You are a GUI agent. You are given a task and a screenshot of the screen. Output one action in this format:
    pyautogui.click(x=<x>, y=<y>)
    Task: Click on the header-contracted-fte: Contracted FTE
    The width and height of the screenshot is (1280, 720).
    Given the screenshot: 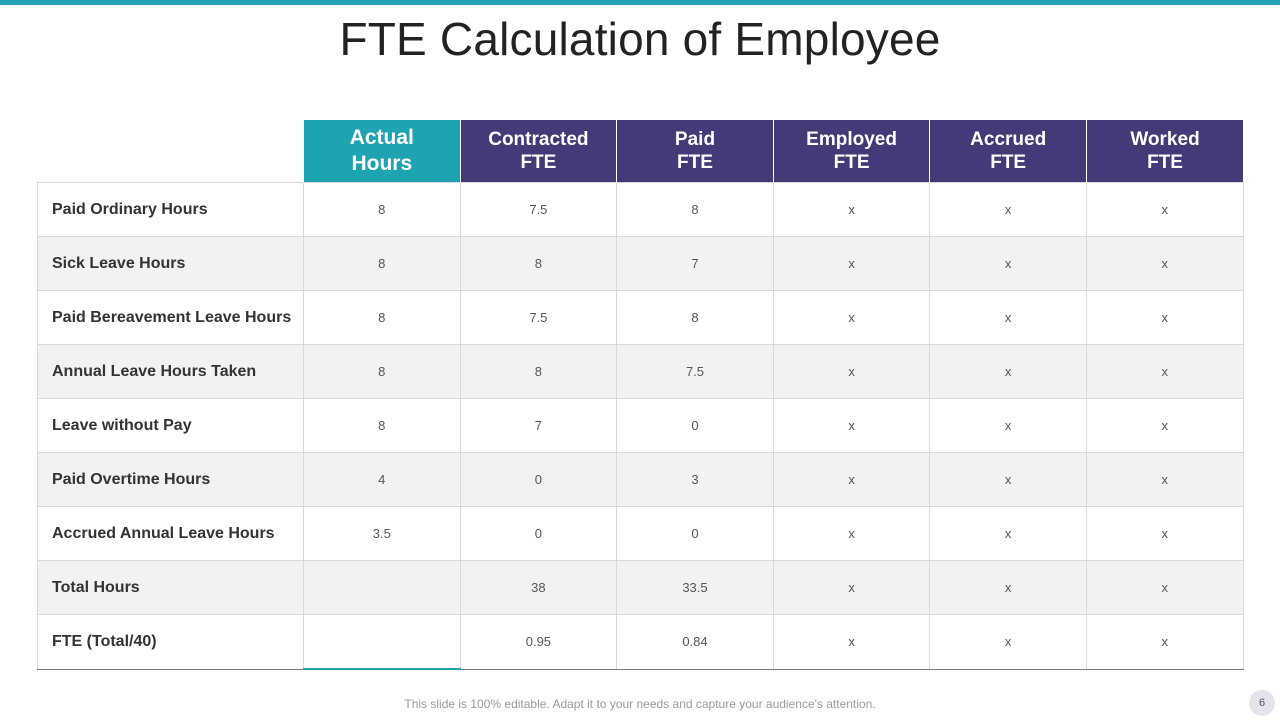 What is the action you would take?
    pyautogui.click(x=538, y=151)
    